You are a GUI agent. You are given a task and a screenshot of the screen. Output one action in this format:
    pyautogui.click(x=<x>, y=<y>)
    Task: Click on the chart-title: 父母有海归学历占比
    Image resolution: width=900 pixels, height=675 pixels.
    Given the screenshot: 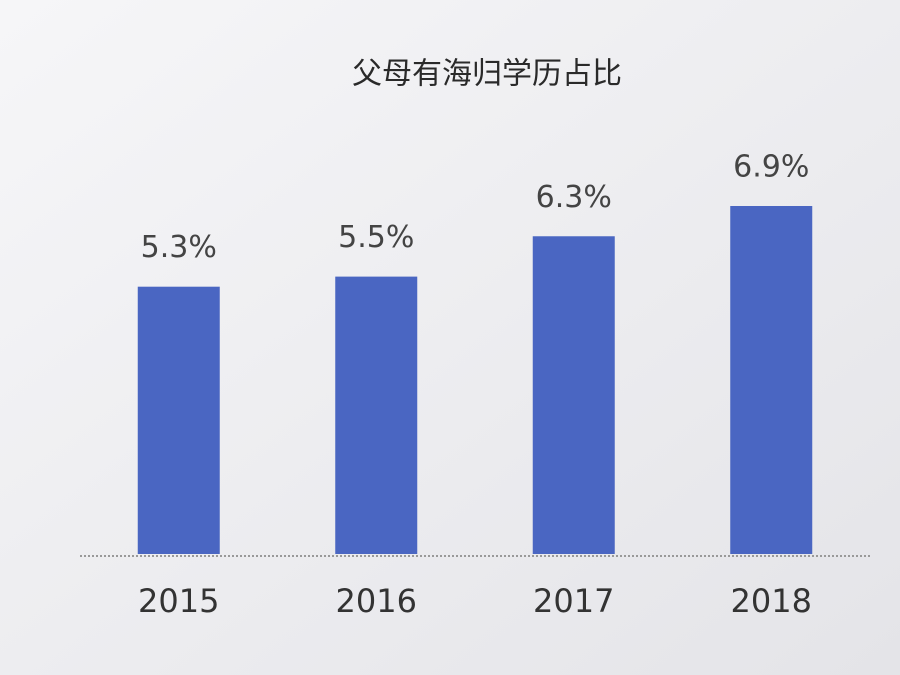 What is the action you would take?
    pyautogui.click(x=487, y=74)
    